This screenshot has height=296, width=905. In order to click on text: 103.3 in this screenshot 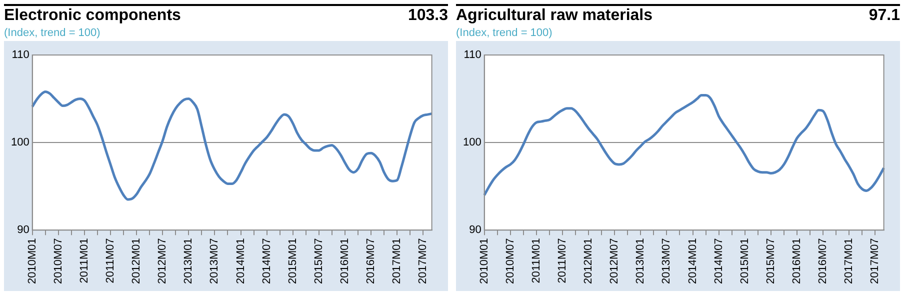, I will do `click(428, 16)`.